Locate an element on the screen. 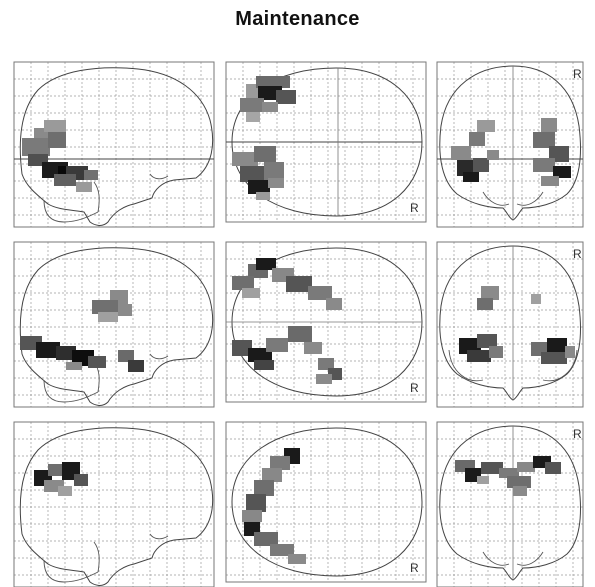  coronal-view-row-2: R is located at coordinates (510, 324).